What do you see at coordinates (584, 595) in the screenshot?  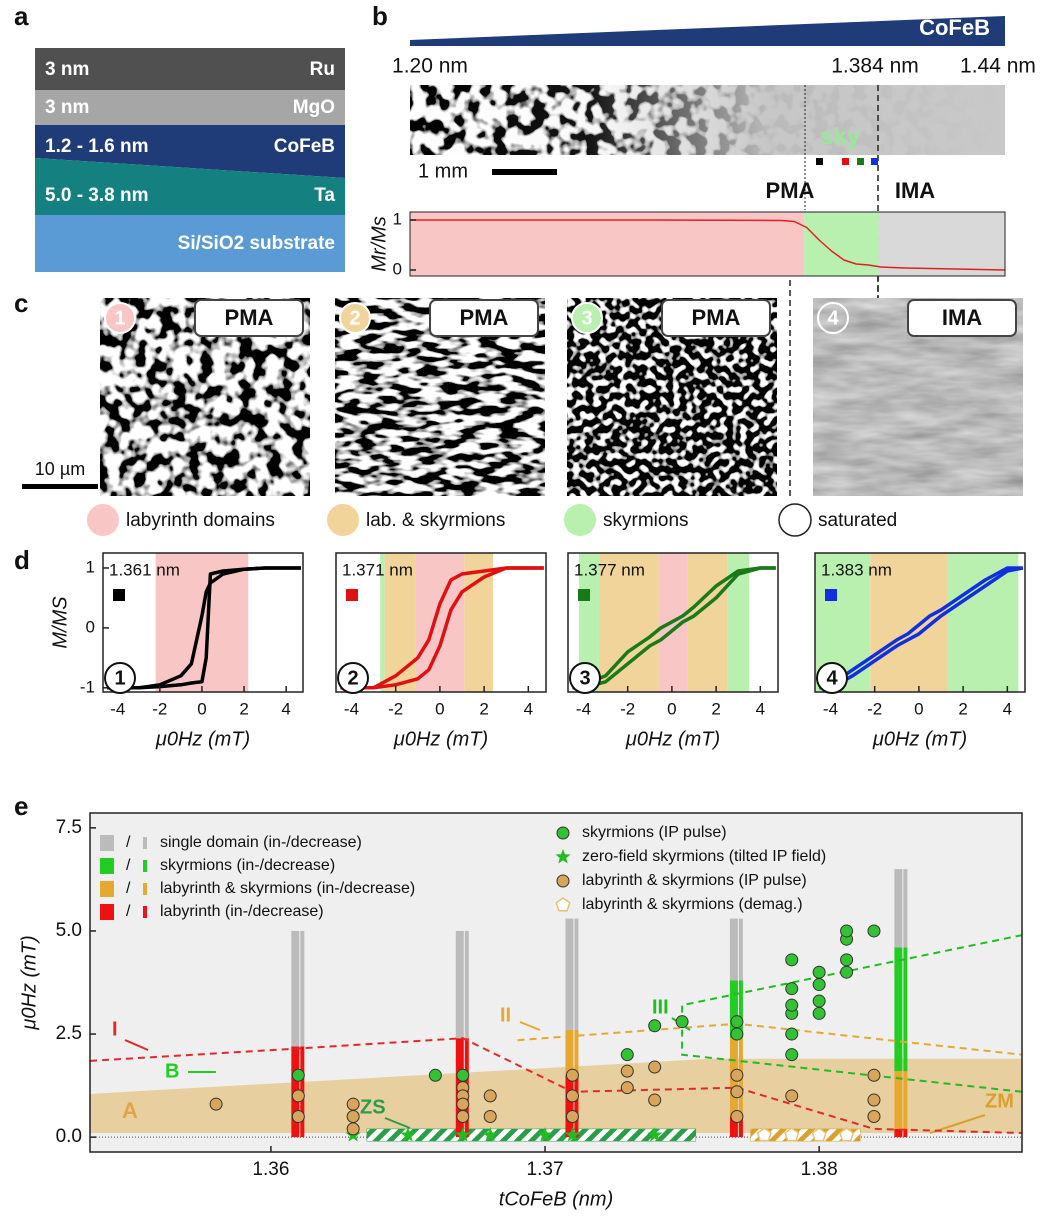 I see `sample-marker` at bounding box center [584, 595].